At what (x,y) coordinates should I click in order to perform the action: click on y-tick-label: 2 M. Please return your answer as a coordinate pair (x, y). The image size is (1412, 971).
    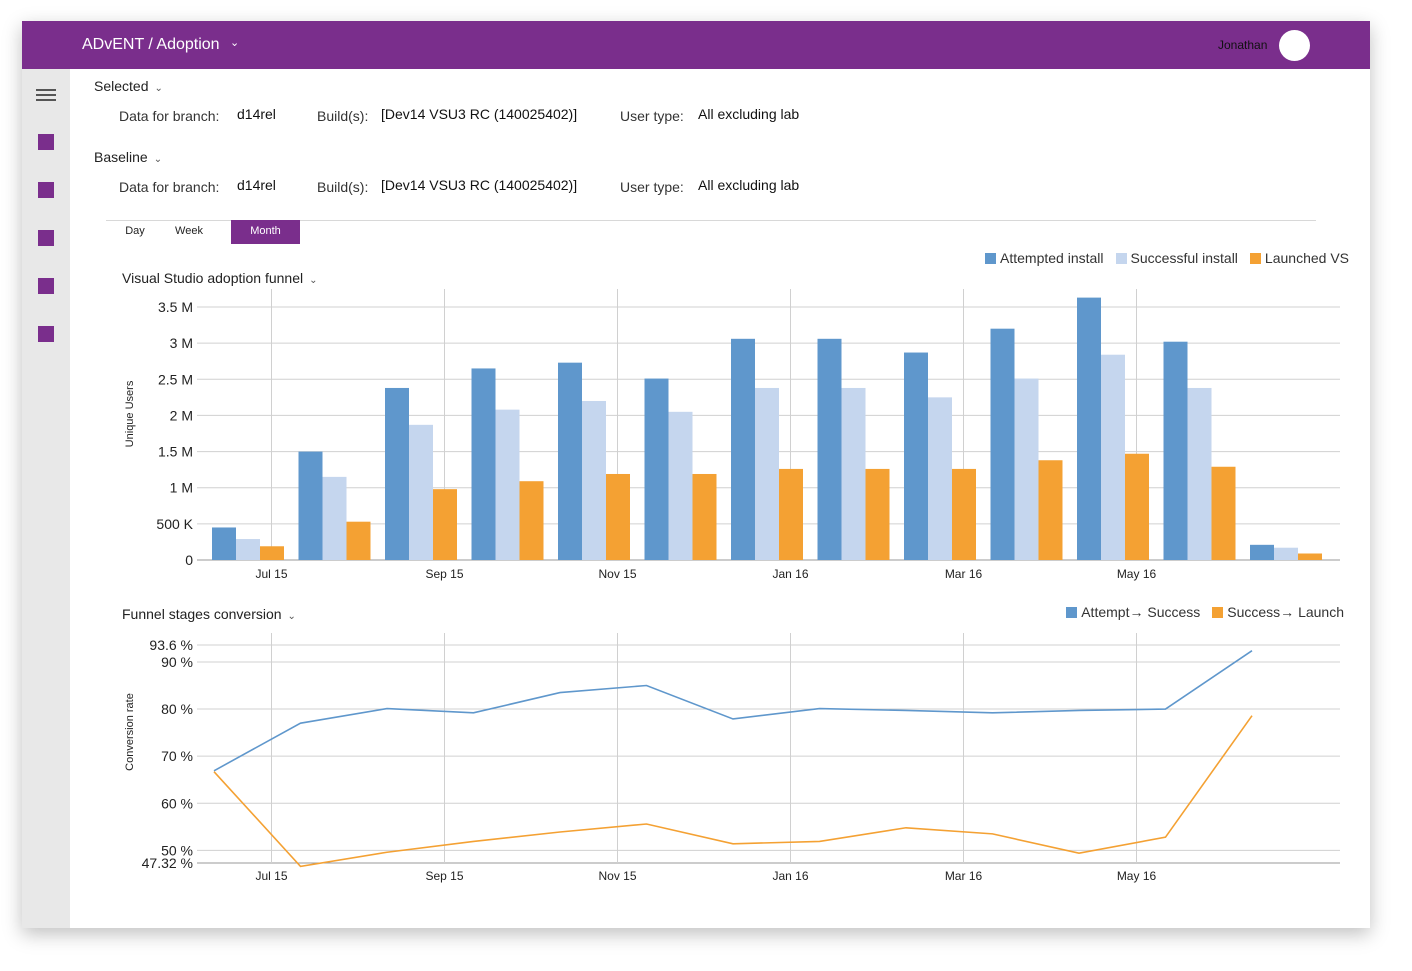
    Looking at the image, I should click on (181, 415).